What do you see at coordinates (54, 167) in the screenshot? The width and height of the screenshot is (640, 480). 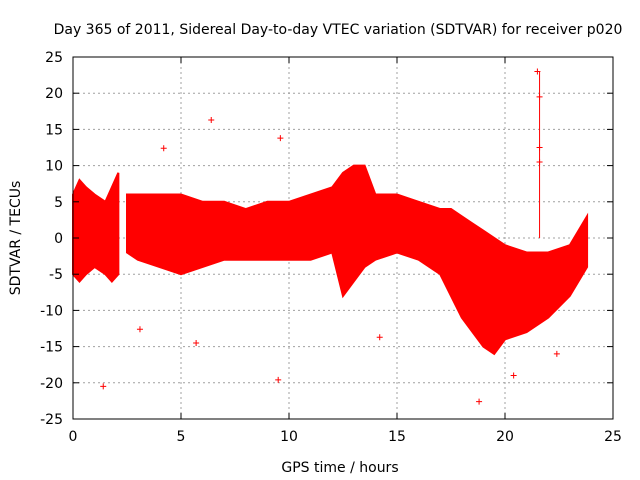 I see `y-tick-label: 10` at bounding box center [54, 167].